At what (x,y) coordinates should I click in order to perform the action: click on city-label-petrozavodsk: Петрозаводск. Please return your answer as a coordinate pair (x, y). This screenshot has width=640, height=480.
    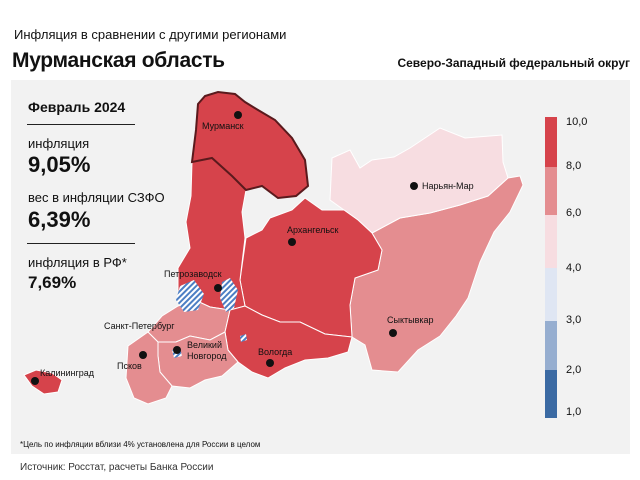
    Looking at the image, I should click on (193, 274).